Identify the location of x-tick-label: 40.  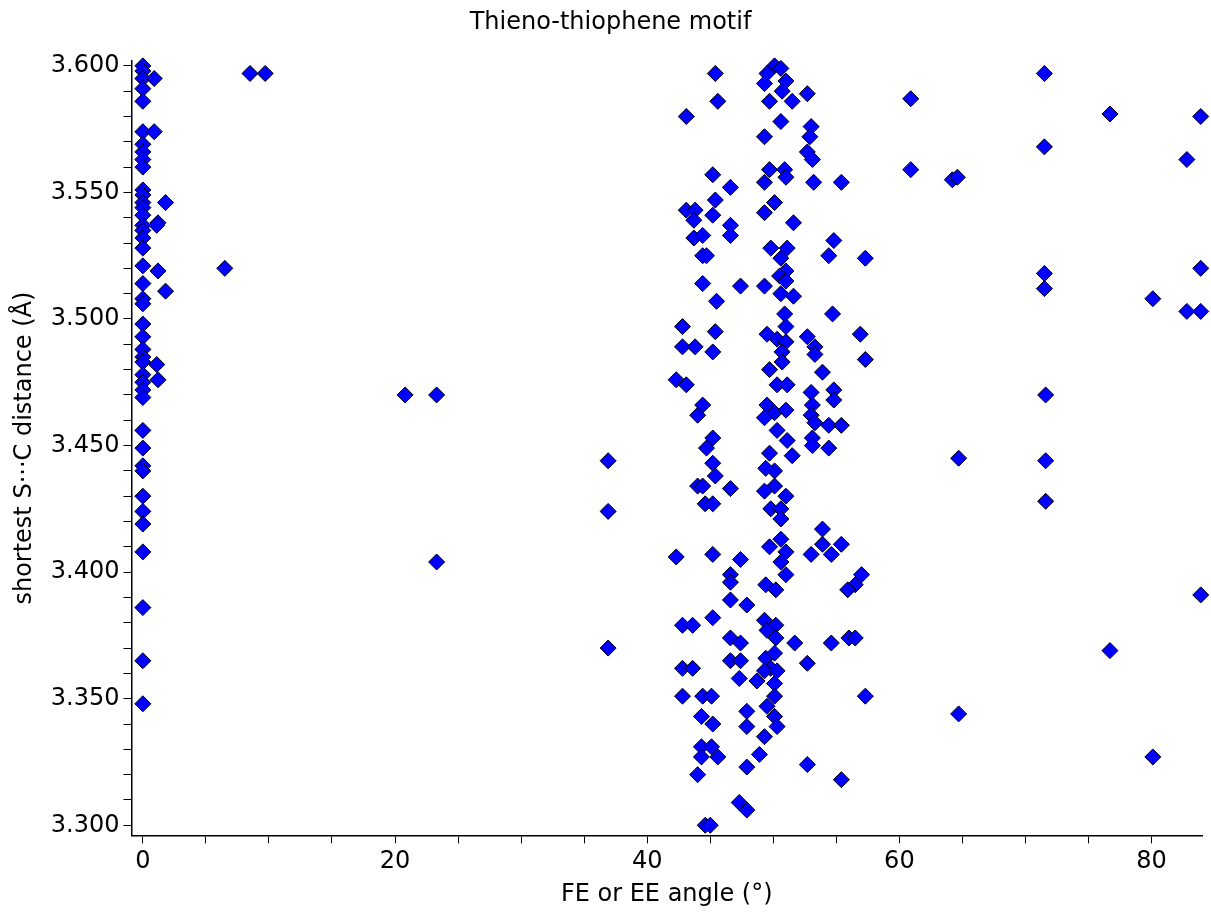
(647, 860).